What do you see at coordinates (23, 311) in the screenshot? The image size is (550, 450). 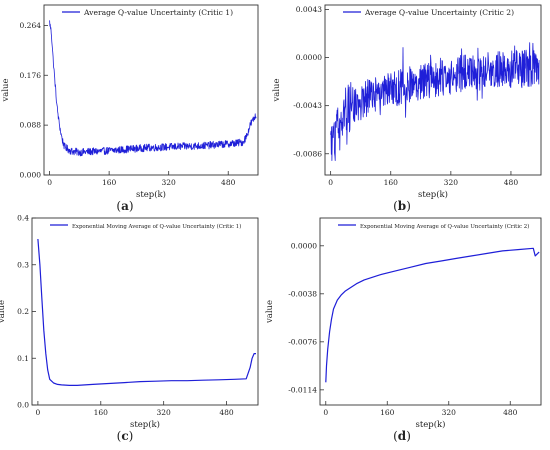 I see `y-tick-label: 0.2` at bounding box center [23, 311].